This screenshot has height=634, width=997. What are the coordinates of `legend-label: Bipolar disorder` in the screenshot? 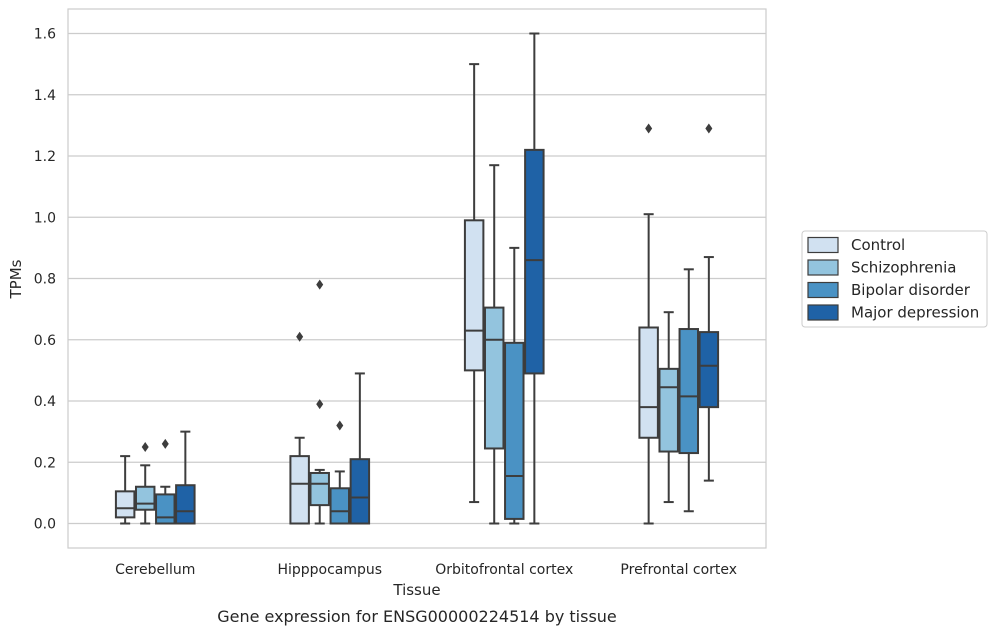 It's located at (911, 290).